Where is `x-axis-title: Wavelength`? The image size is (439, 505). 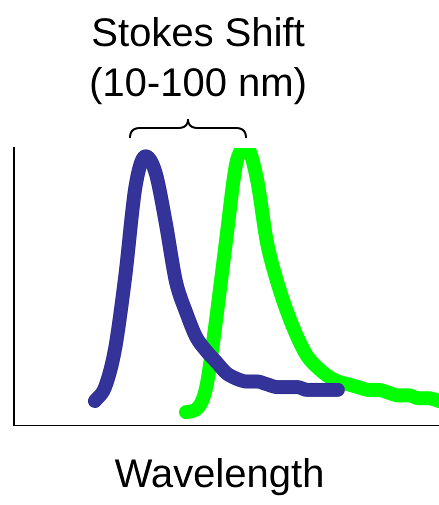 x-axis-title: Wavelength is located at coordinates (220, 474).